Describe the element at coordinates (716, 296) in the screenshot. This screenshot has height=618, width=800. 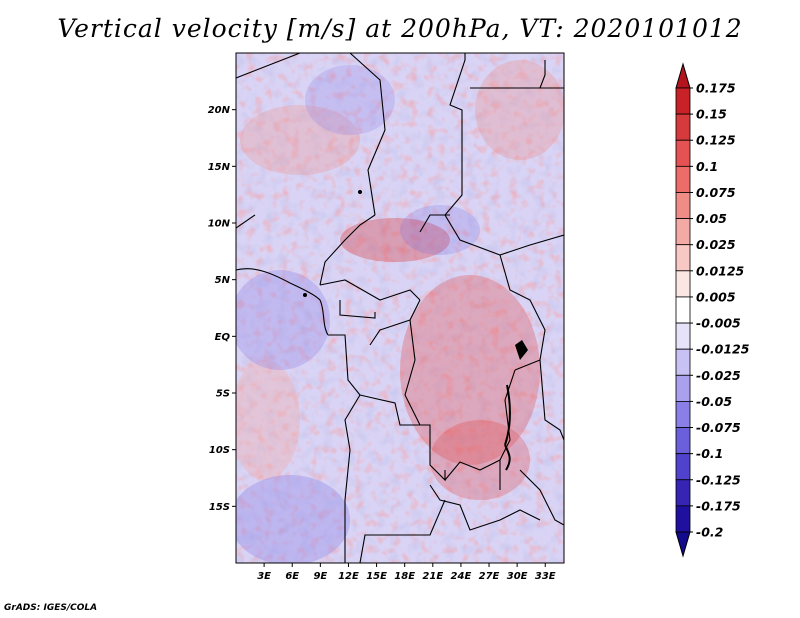
I see `colorbar-label: 0.005` at that location.